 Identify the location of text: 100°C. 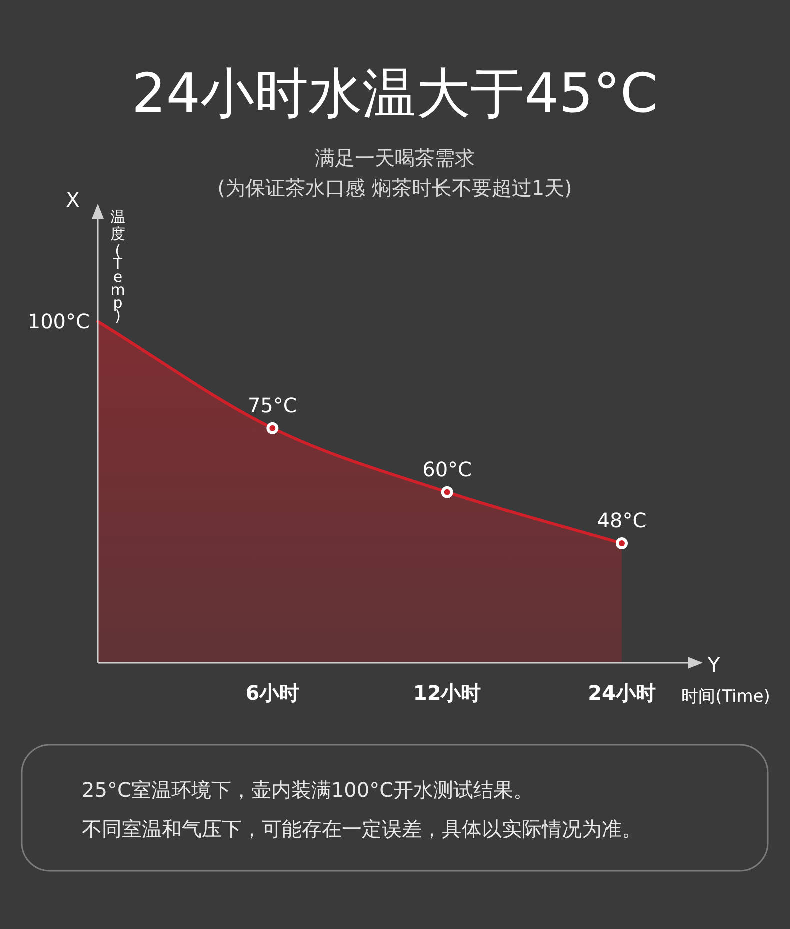
(59, 322).